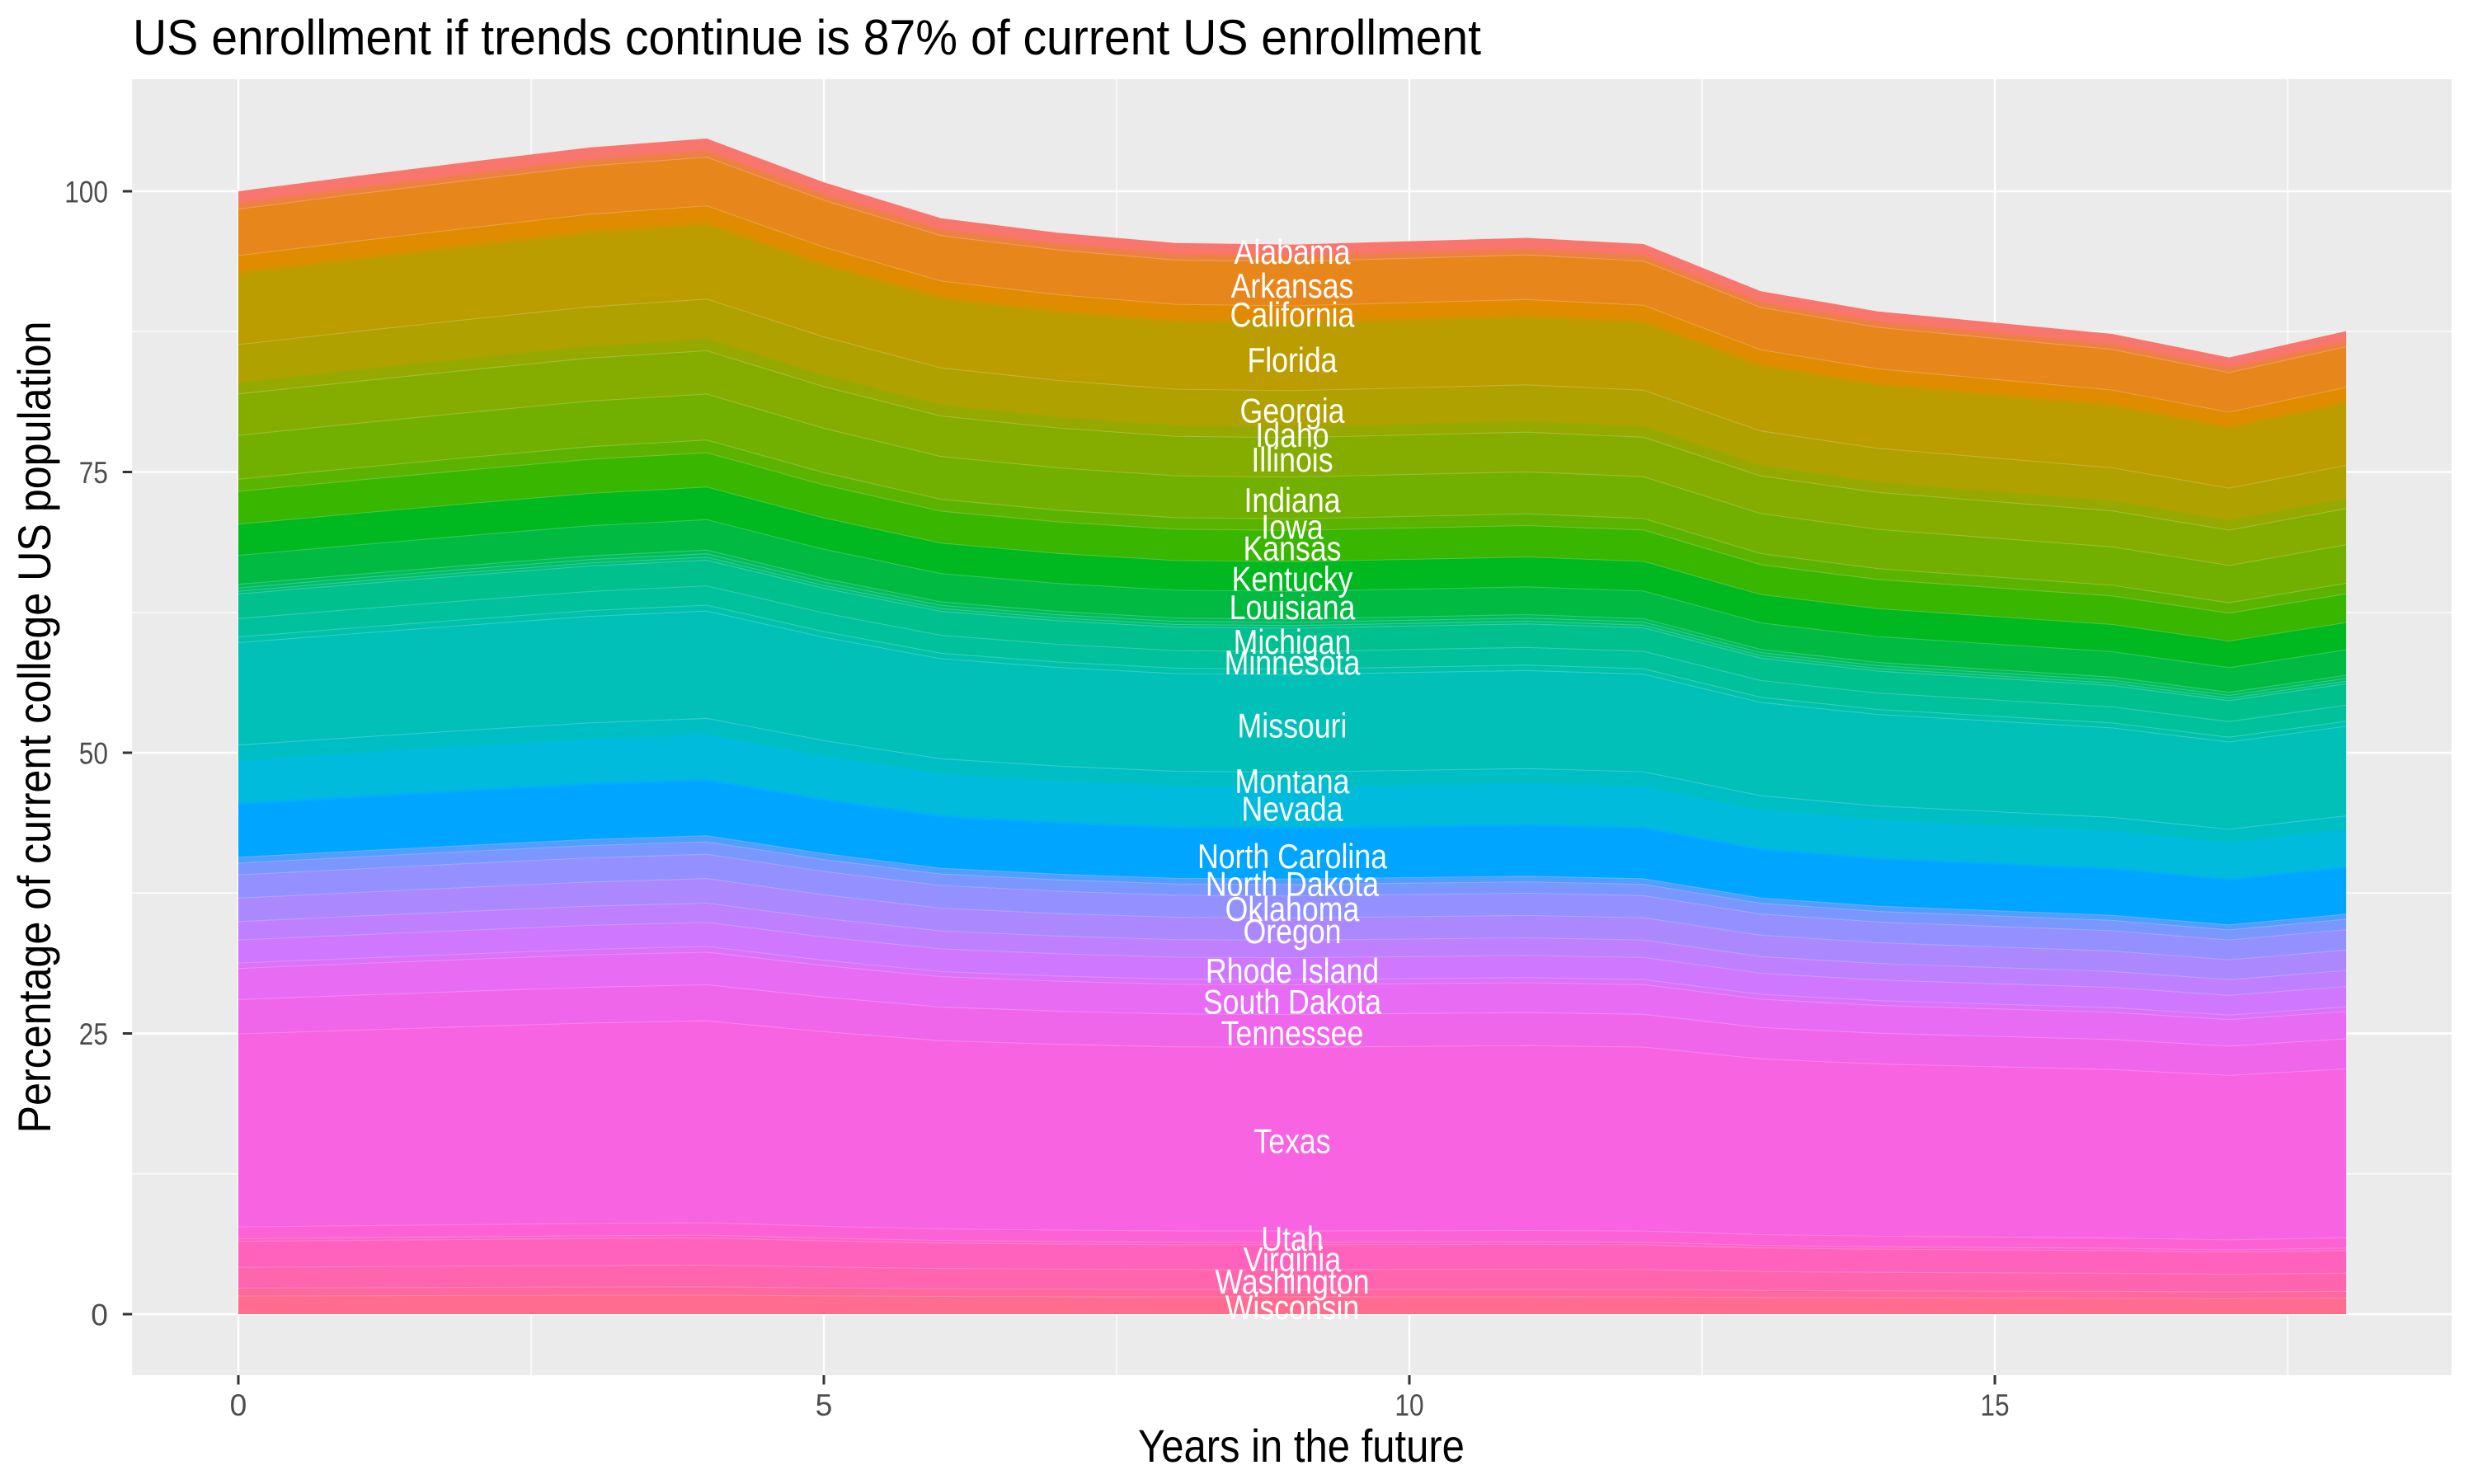 This screenshot has width=2474, height=1484. Describe the element at coordinates (93, 1034) in the screenshot. I see `svg-text: 25` at that location.